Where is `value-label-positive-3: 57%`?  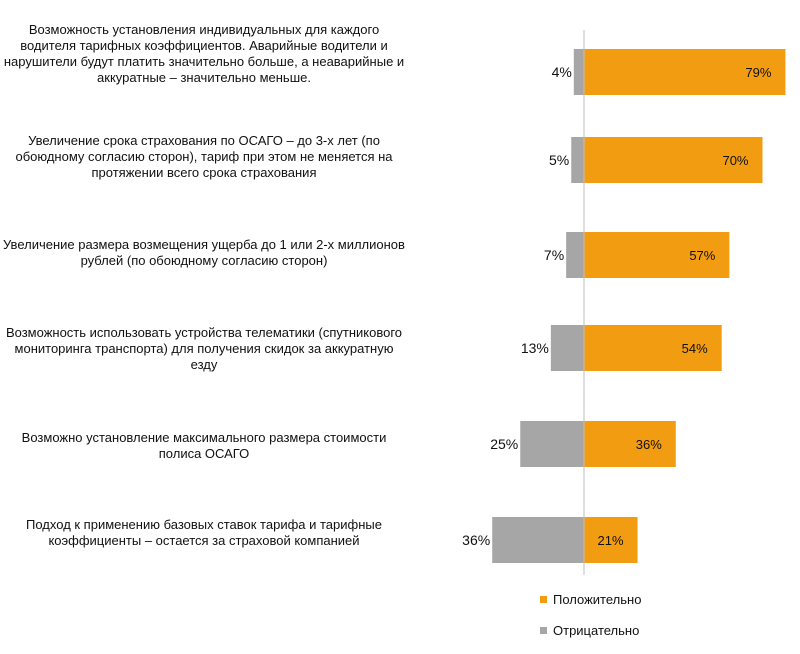 value-label-positive-3: 57% is located at coordinates (702, 255).